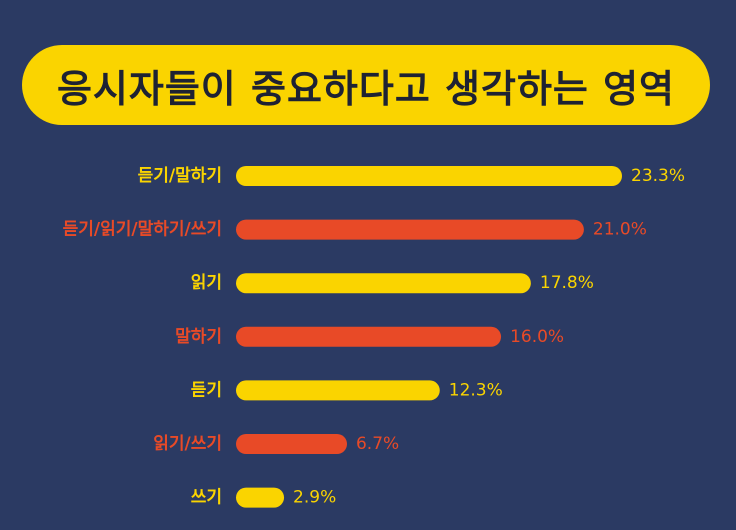 This screenshot has height=530, width=736. Describe the element at coordinates (206, 283) in the screenshot. I see `category-label: 읽기` at that location.